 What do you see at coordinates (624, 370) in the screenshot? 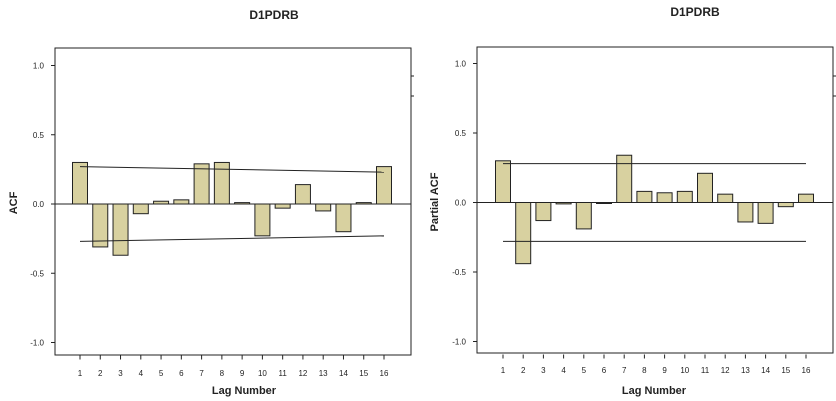
I see `pacf-x-tick-label: 7` at bounding box center [624, 370].